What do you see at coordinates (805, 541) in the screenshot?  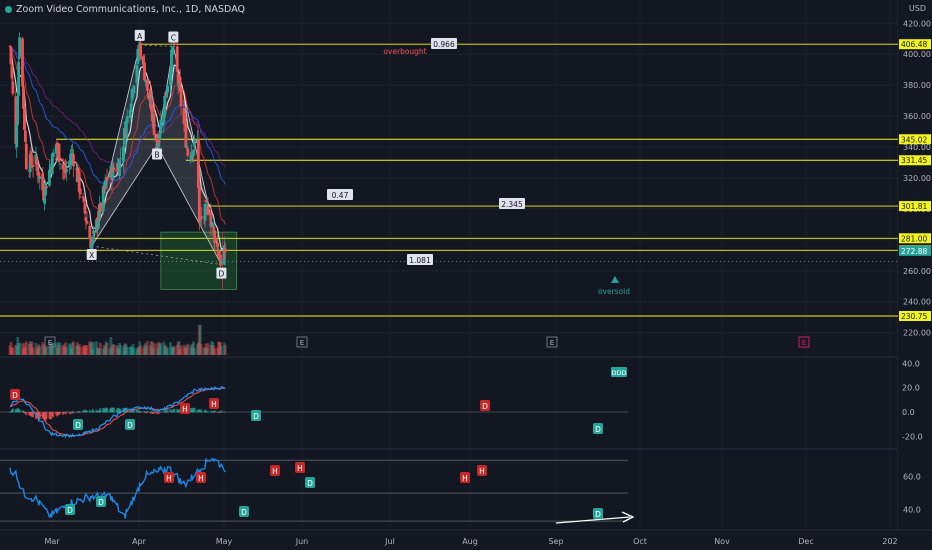 I see `time-tick-label: Dec` at bounding box center [805, 541].